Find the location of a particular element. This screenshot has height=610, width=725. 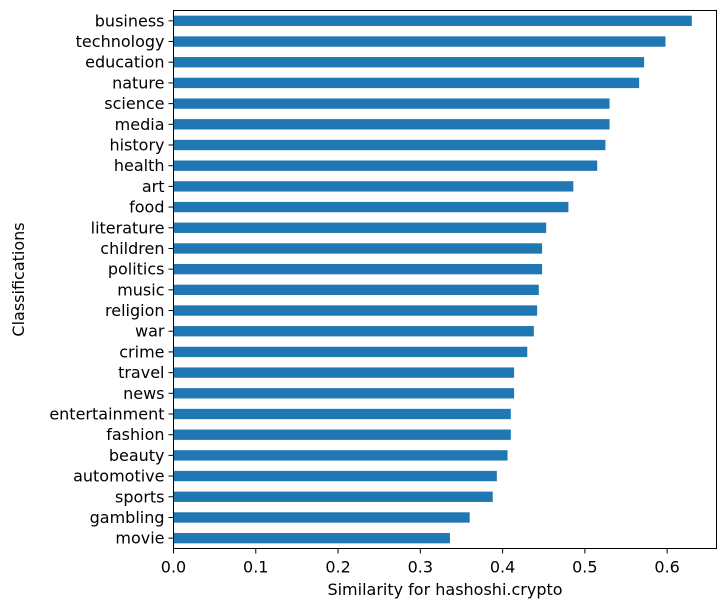

y-tick-label-history: history is located at coordinates (136, 145).